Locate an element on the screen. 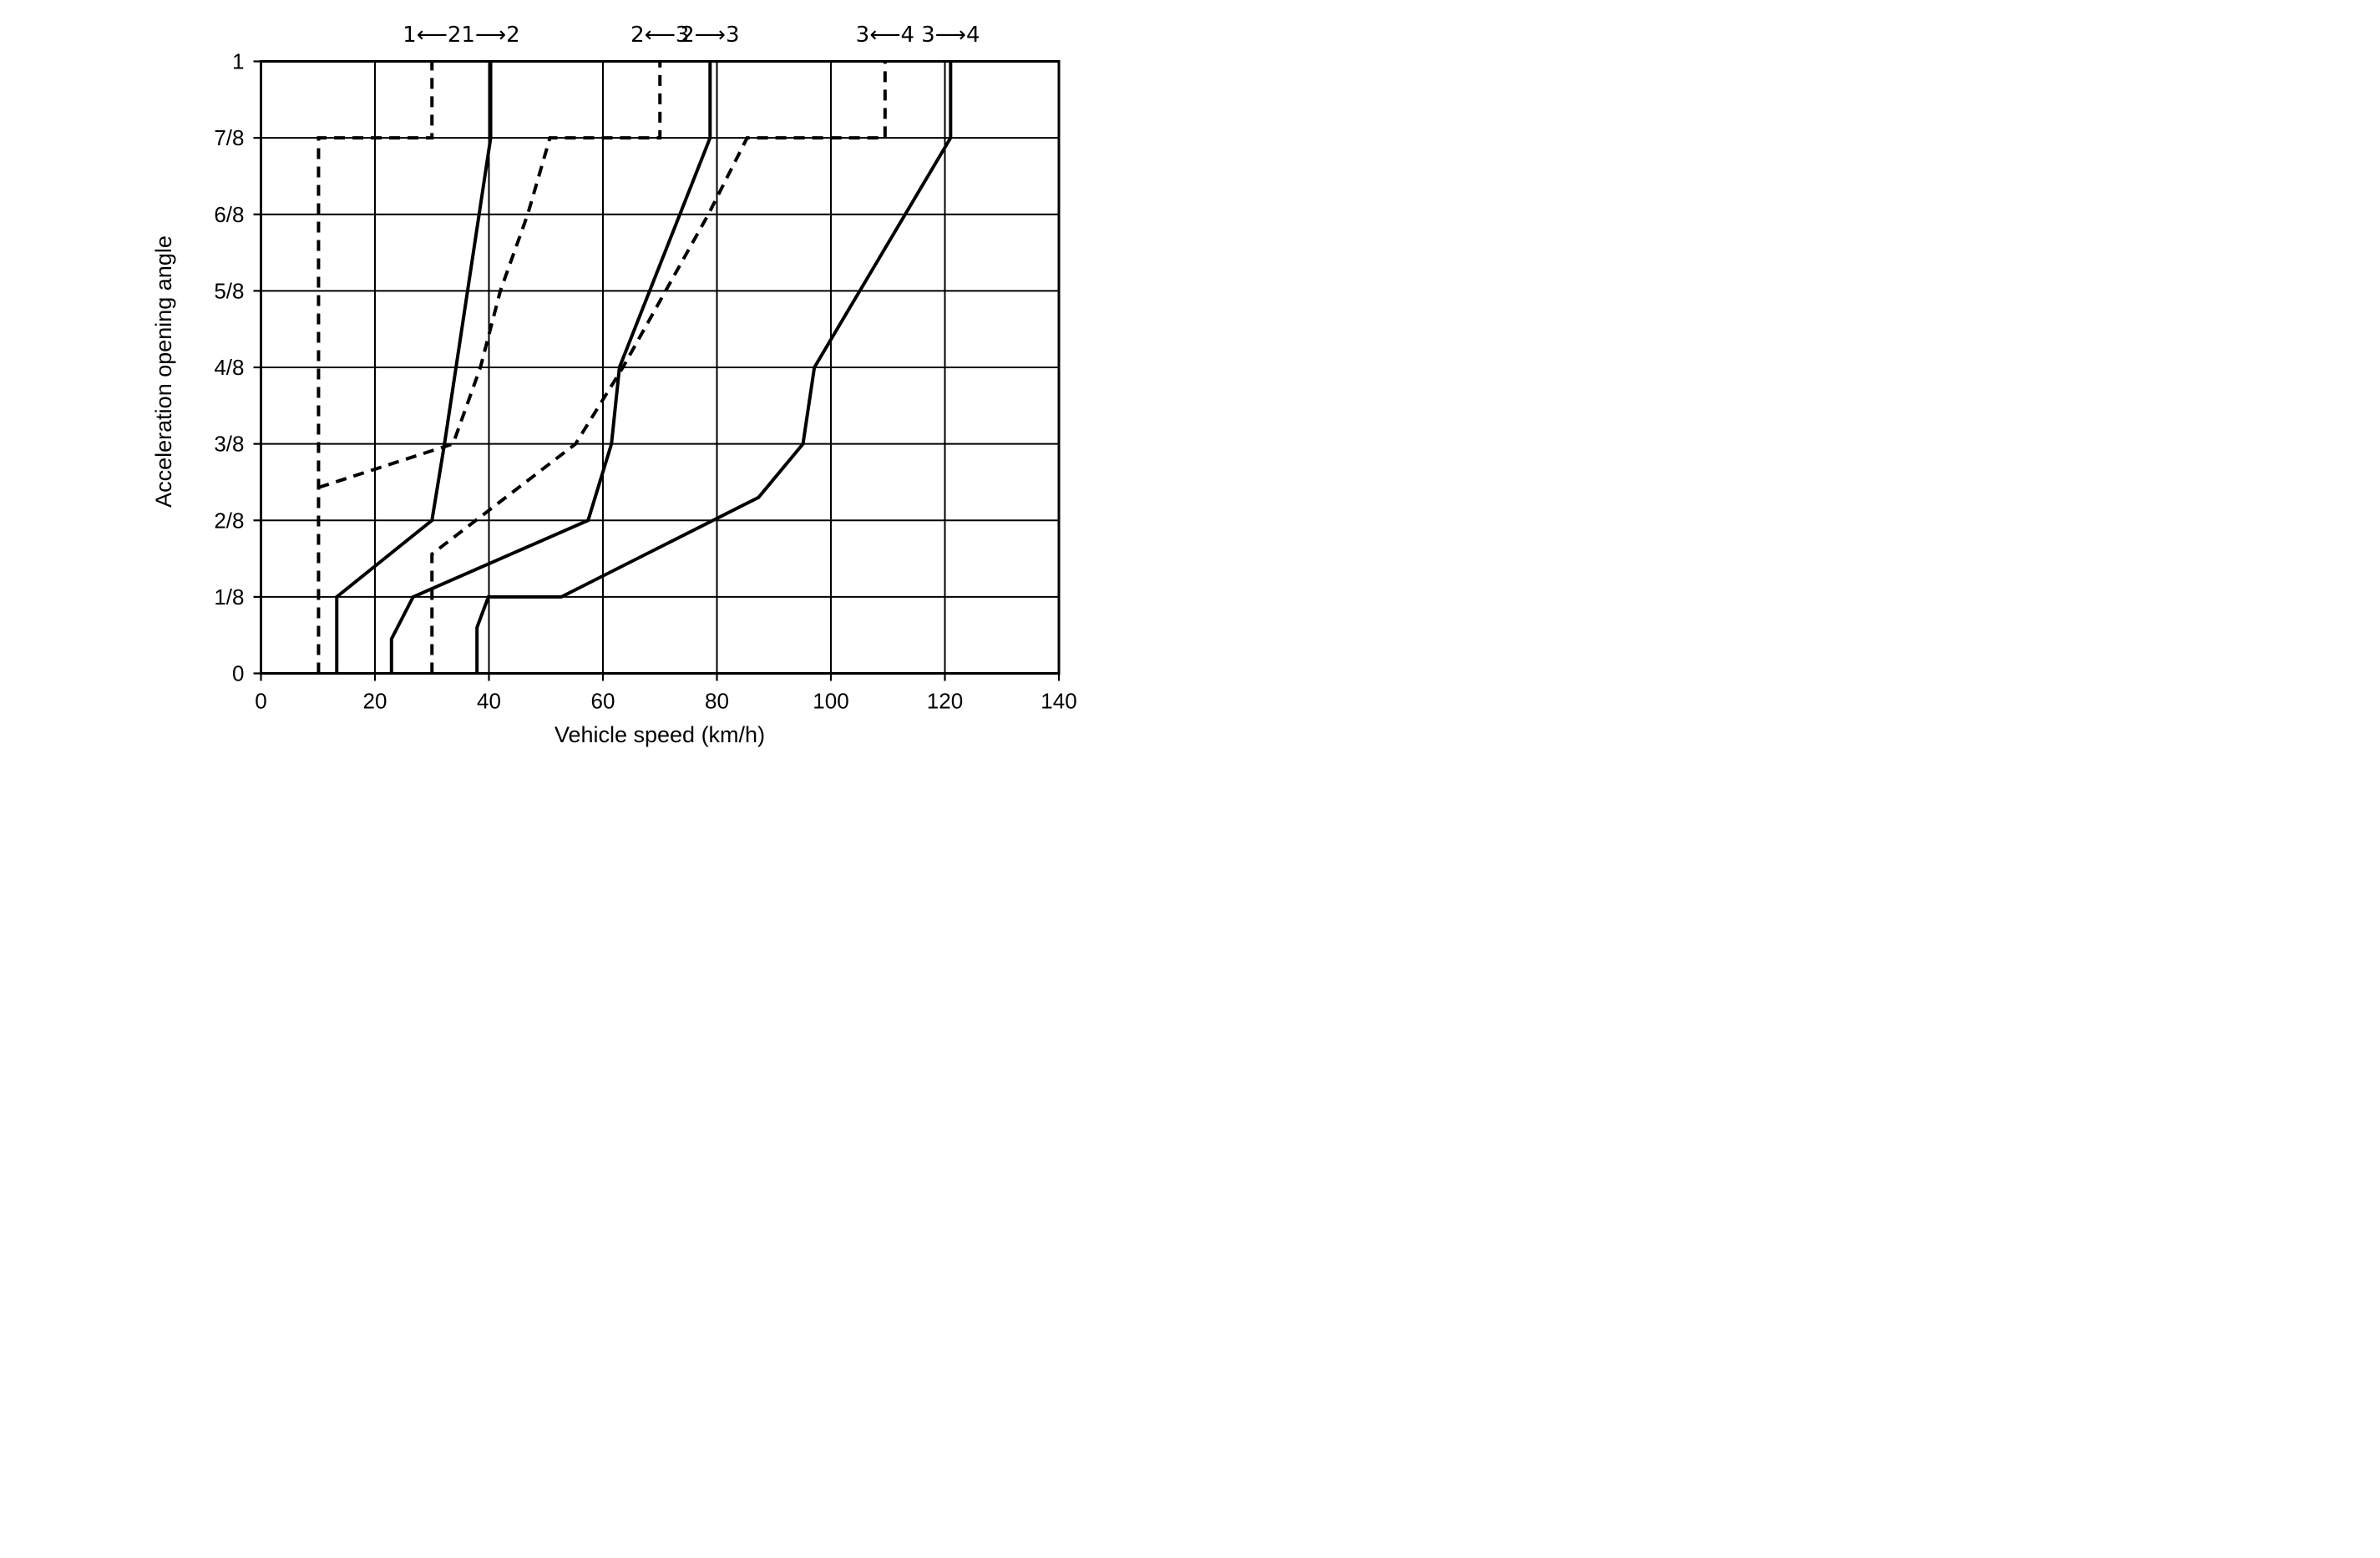  x-axis-title: Vehicle speed (km/h) is located at coordinates (659, 735).